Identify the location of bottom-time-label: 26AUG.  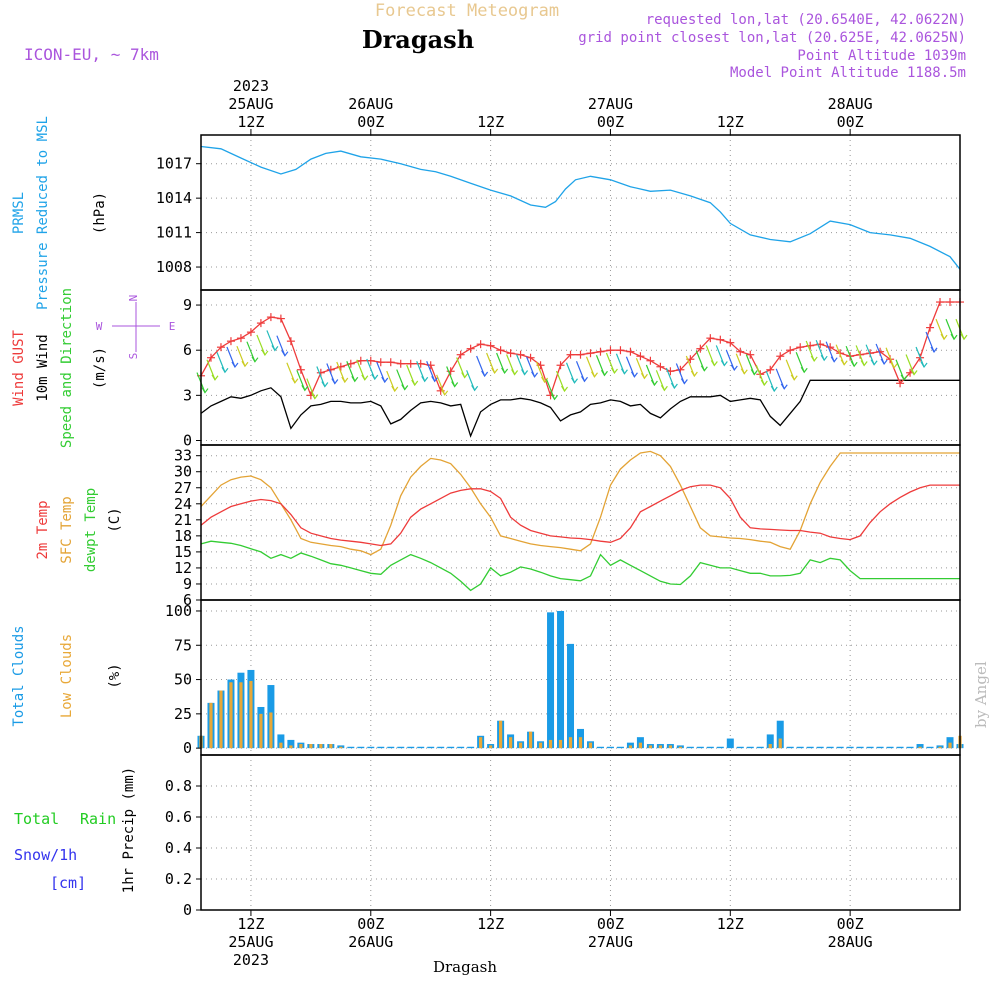
(370, 942).